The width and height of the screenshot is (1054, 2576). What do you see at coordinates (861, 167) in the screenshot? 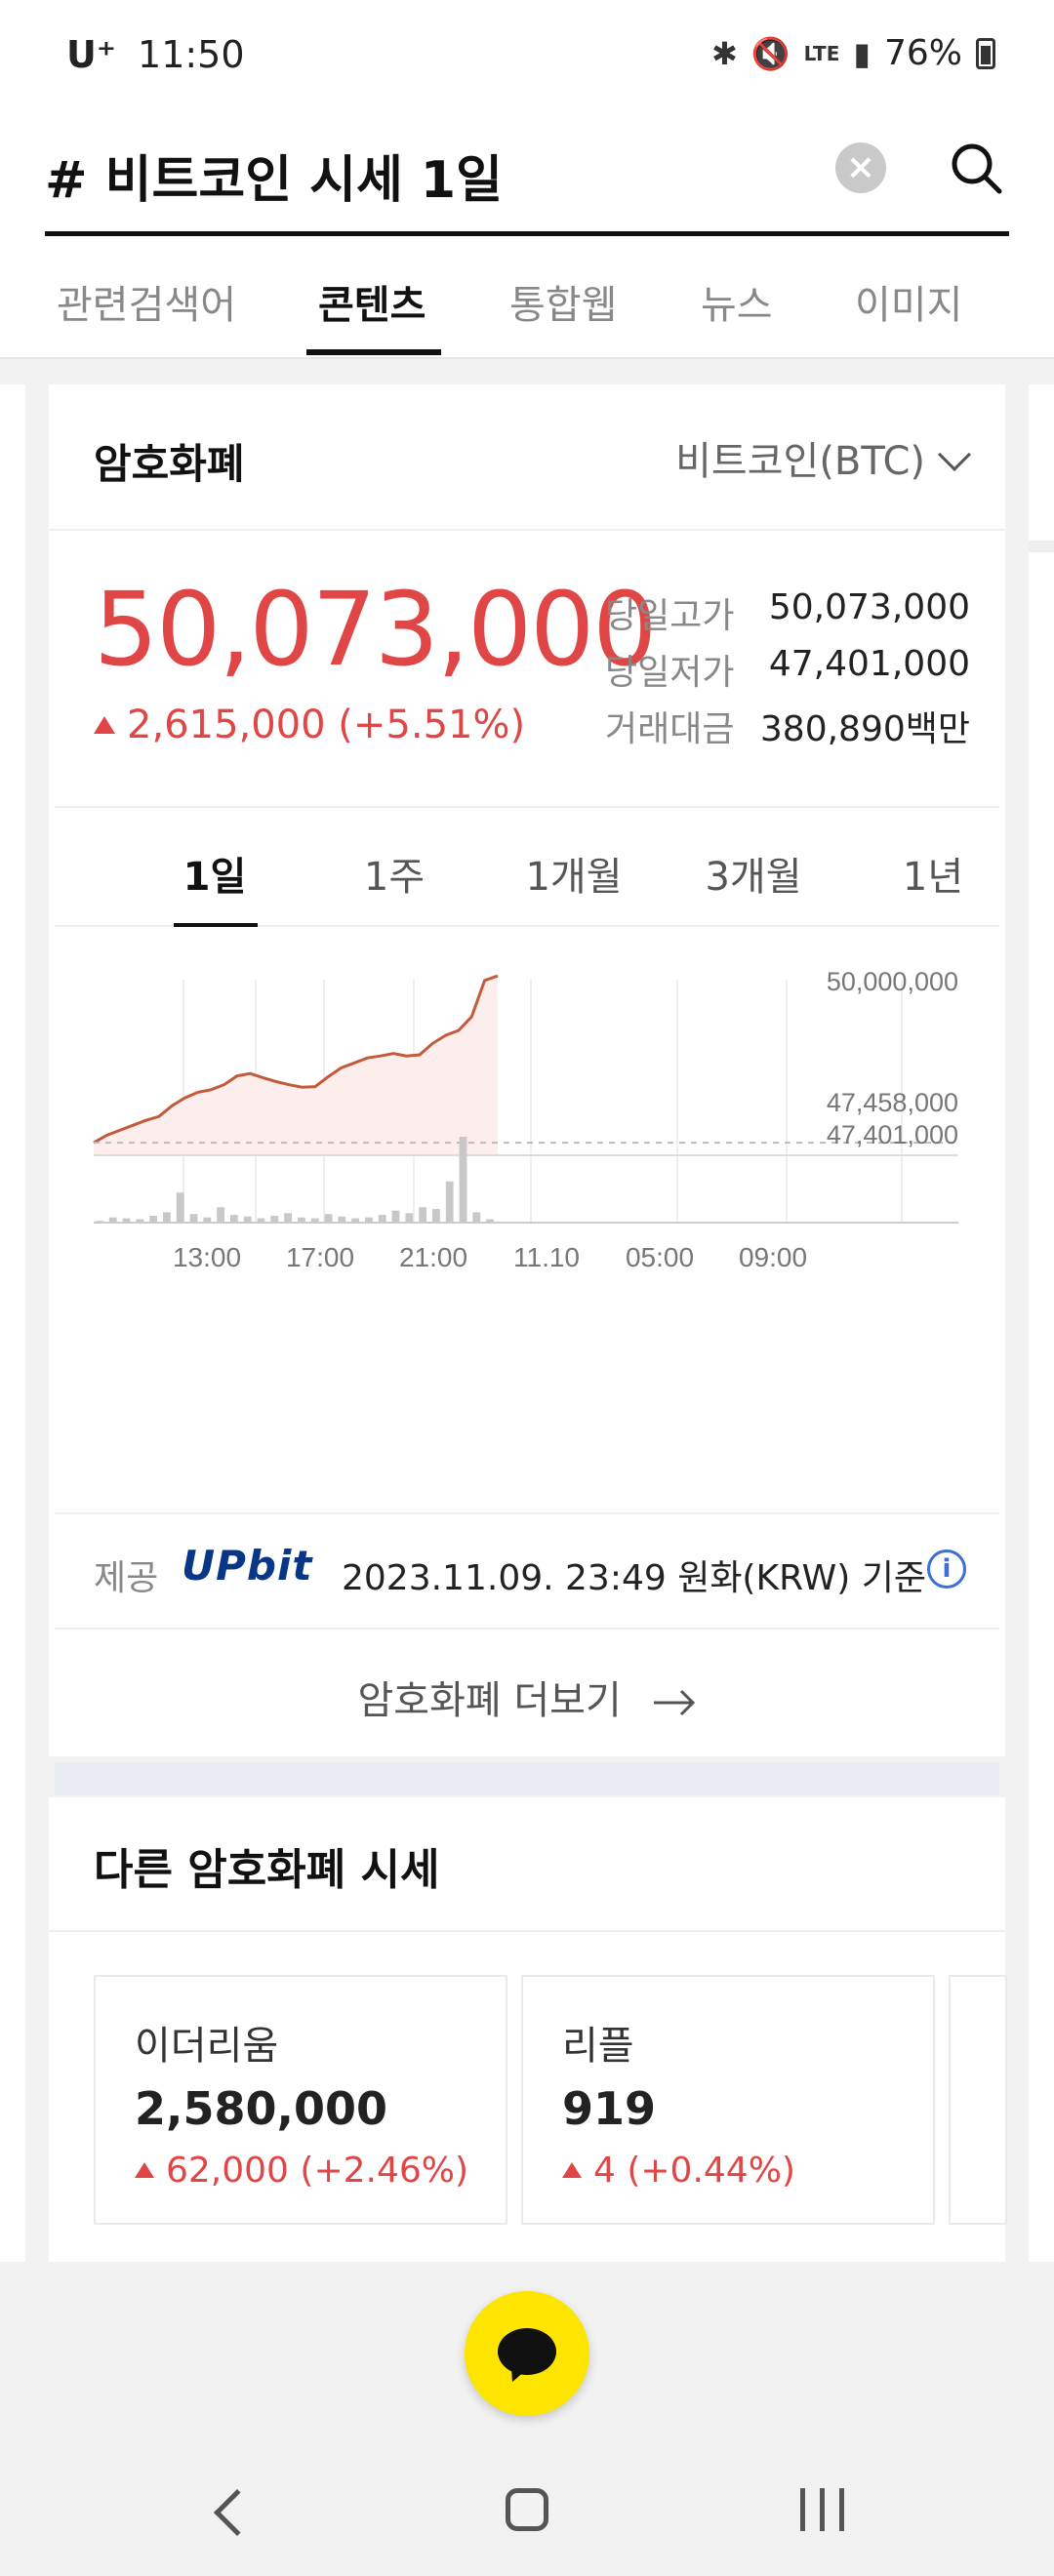
I see `clear-search-button: ×` at bounding box center [861, 167].